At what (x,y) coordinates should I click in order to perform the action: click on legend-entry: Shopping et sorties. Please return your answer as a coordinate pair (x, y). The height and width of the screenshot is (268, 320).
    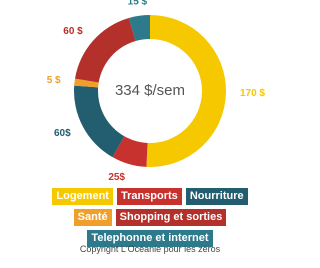
    Looking at the image, I should click on (171, 217).